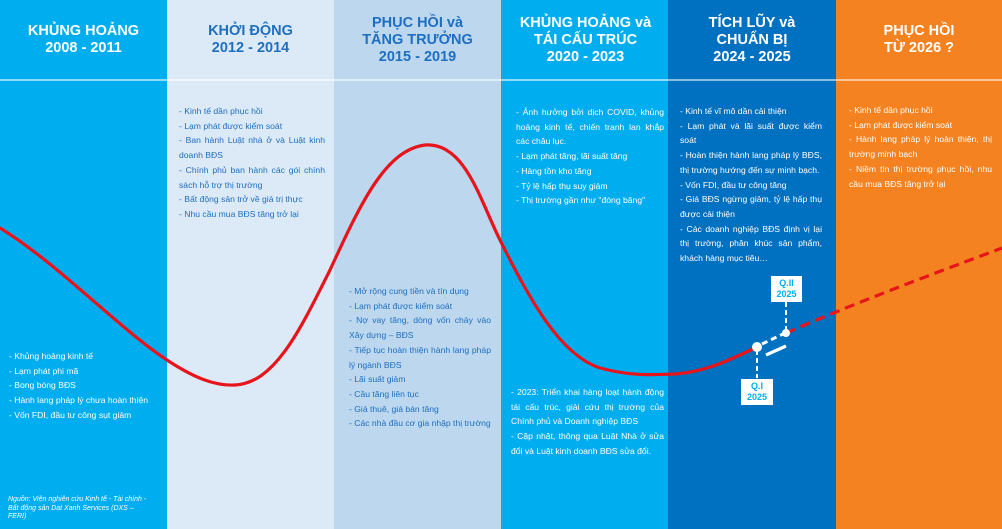  I want to click on phase-title: PHỤC HỒI và TĂNG TRƯỞNG 2015 - 2019, so click(417, 39).